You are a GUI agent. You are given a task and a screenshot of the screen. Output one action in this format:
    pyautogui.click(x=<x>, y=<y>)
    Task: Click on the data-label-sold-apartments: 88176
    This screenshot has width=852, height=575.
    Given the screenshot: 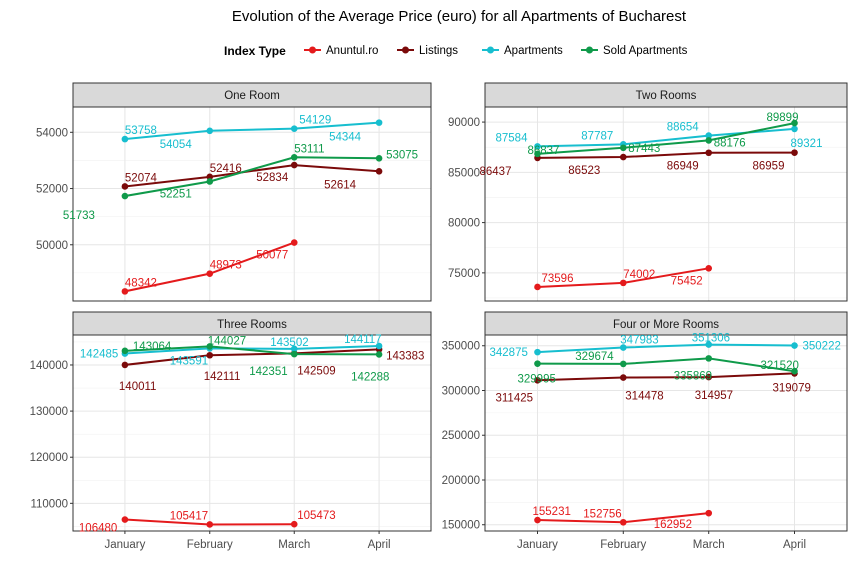 What is the action you would take?
    pyautogui.click(x=730, y=143)
    